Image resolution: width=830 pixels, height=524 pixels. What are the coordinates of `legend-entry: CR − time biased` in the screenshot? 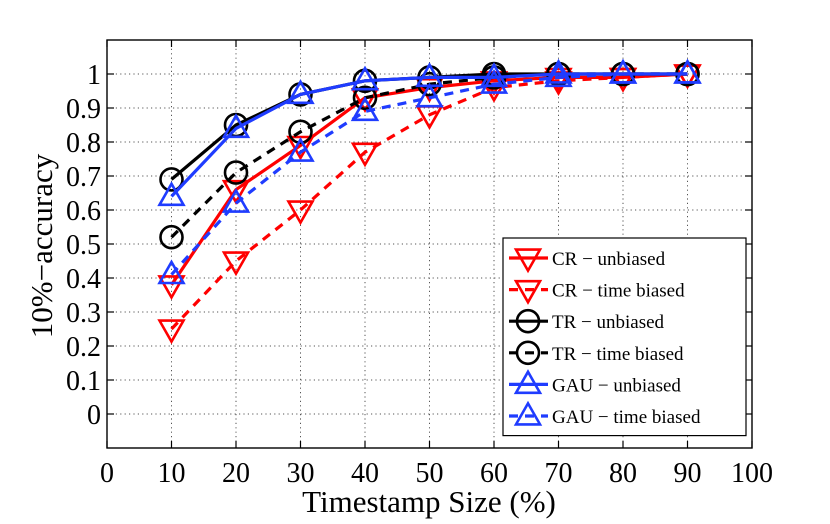 It's located at (597, 292).